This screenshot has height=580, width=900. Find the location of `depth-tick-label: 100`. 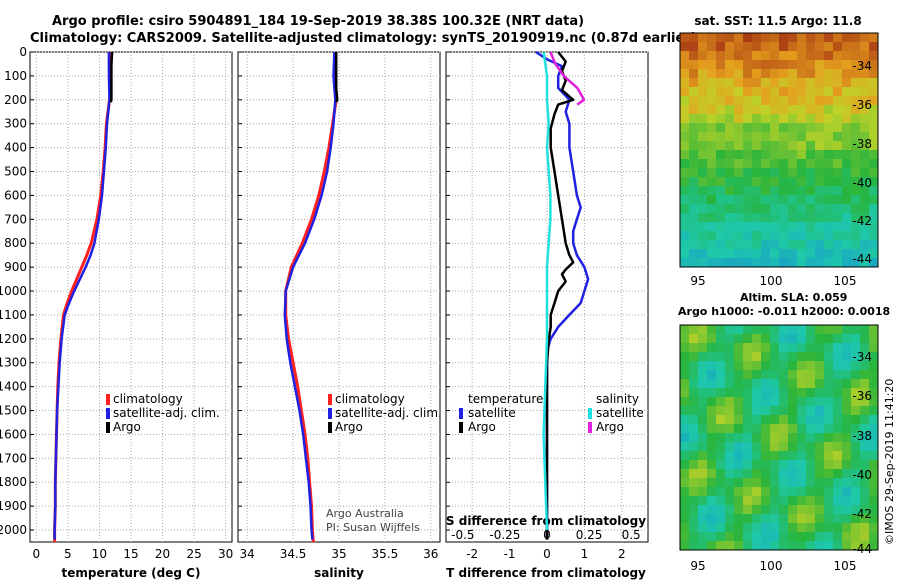

depth-tick-label: 100 is located at coordinates (15, 76).